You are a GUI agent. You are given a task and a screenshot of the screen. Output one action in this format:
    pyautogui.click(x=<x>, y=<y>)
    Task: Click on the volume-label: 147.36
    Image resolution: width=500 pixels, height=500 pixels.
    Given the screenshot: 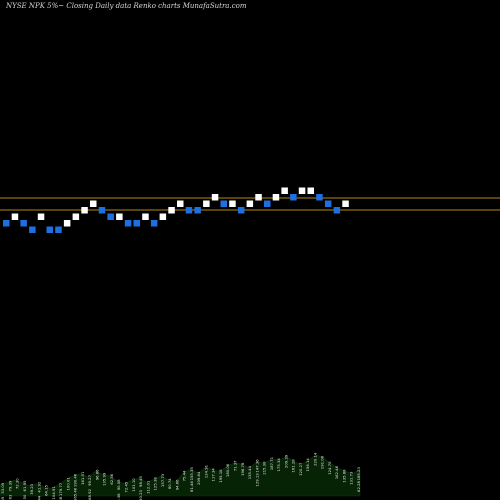 What is the action you would take?
    pyautogui.click(x=256, y=466)
    